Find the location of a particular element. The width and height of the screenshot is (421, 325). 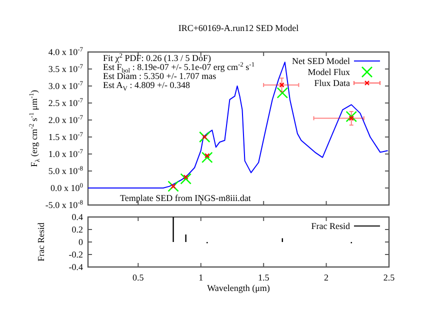

y-axis-title: Frac Resid is located at coordinates (41, 242).